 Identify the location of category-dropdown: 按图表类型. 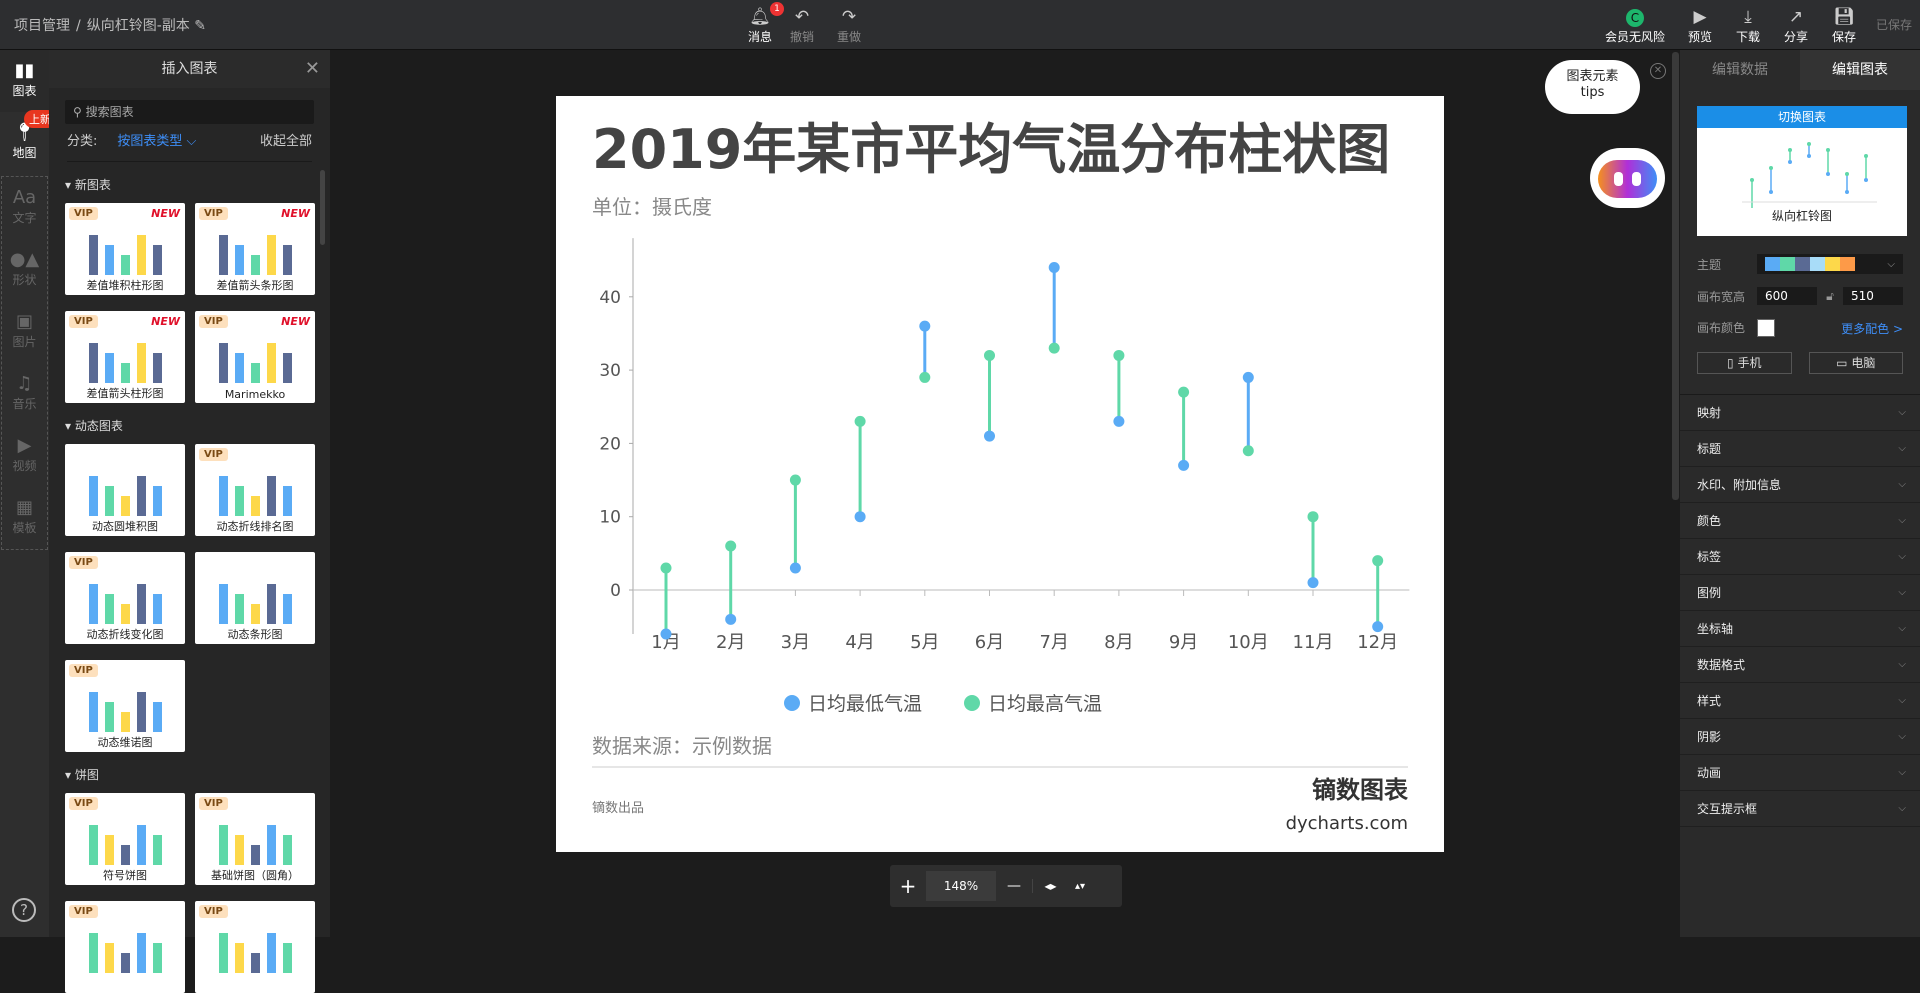
(150, 141).